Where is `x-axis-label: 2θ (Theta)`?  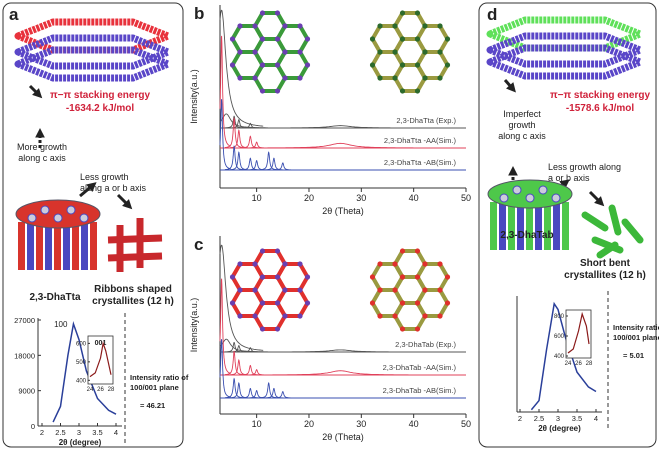
x-axis-label: 2θ (Theta) is located at coordinates (343, 211).